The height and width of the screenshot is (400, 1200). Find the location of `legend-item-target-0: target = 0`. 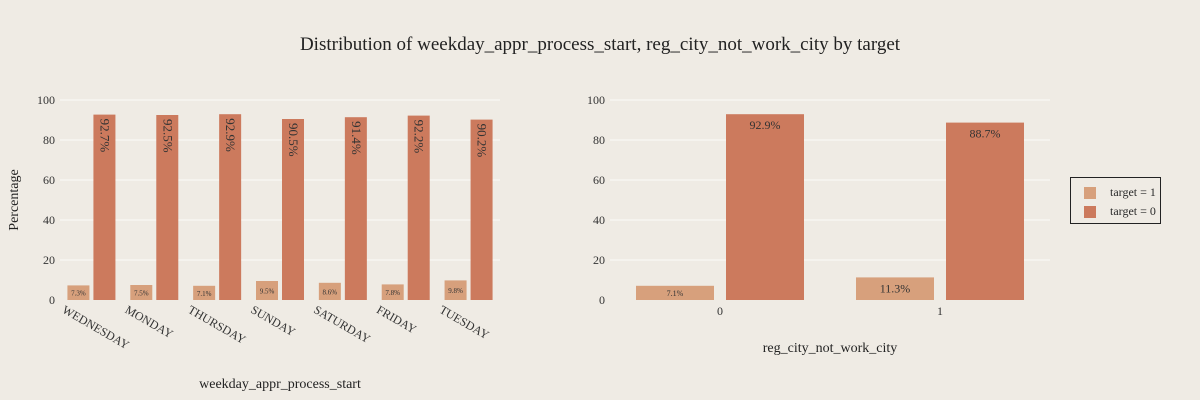

legend-item-target-0: target = 0 is located at coordinates (1122, 211).